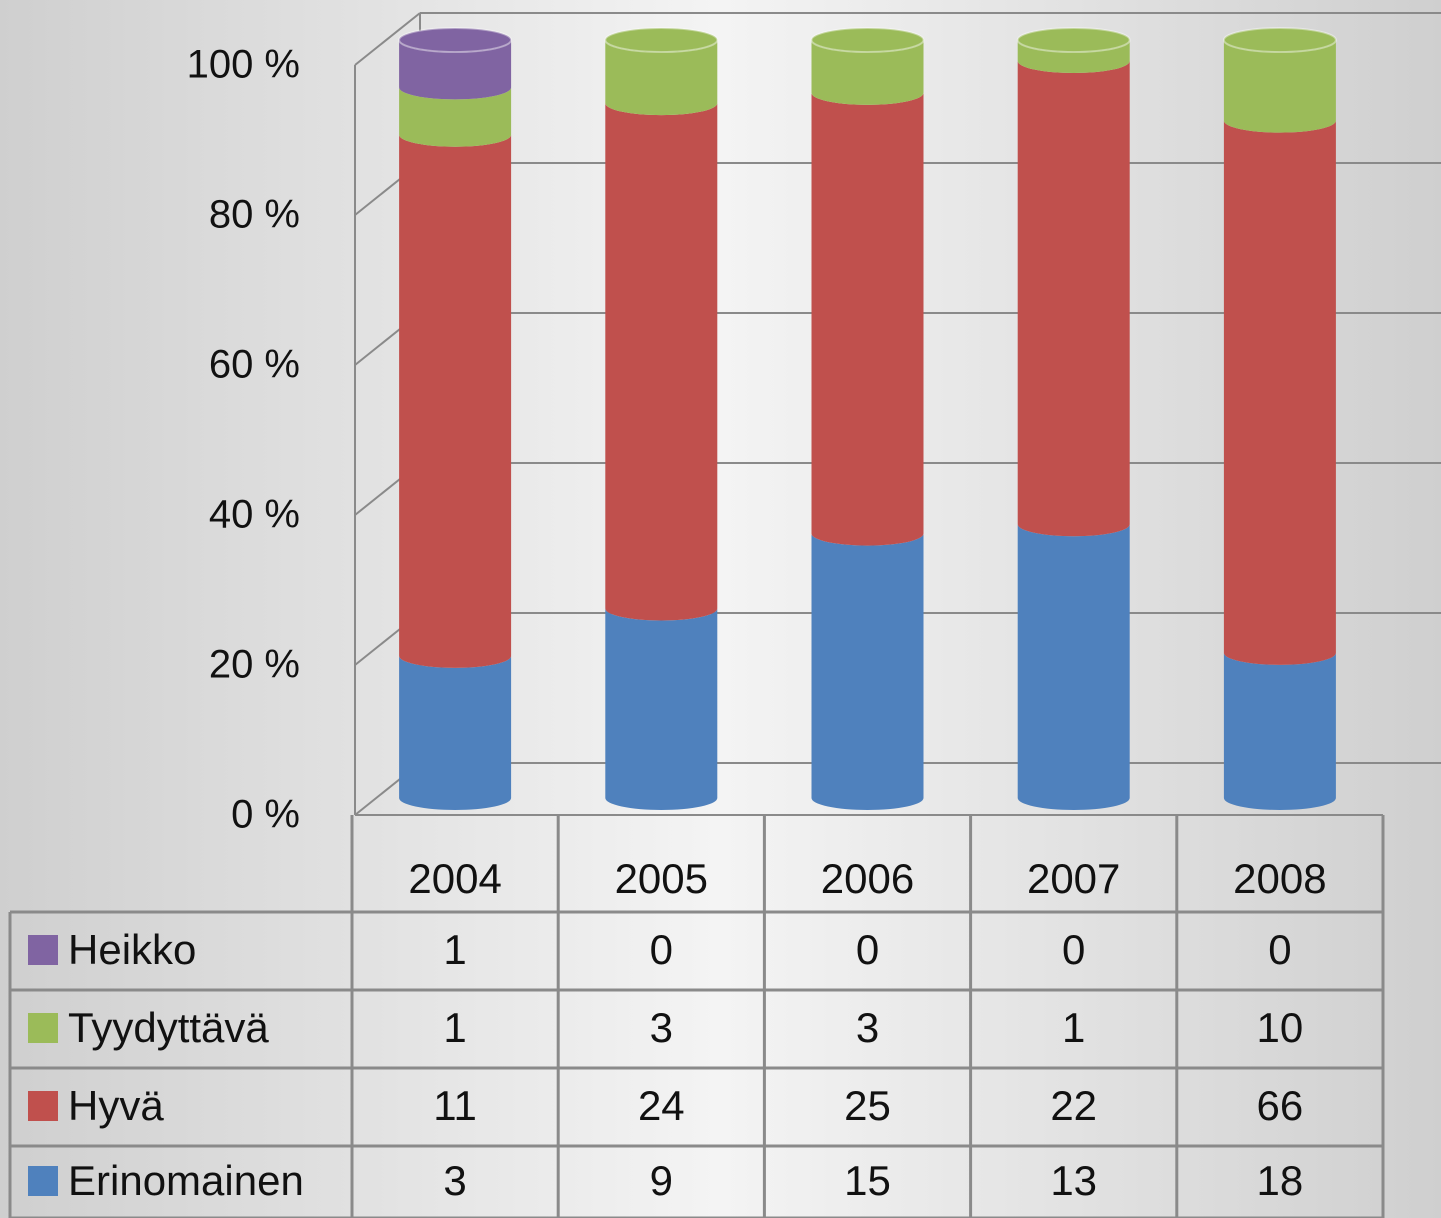  Describe the element at coordinates (867, 1180) in the screenshot. I see `table-value: 15` at that location.